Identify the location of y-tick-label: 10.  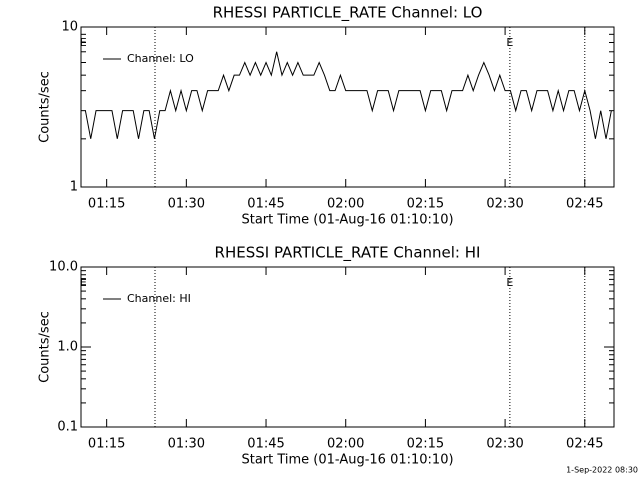
(69, 27).